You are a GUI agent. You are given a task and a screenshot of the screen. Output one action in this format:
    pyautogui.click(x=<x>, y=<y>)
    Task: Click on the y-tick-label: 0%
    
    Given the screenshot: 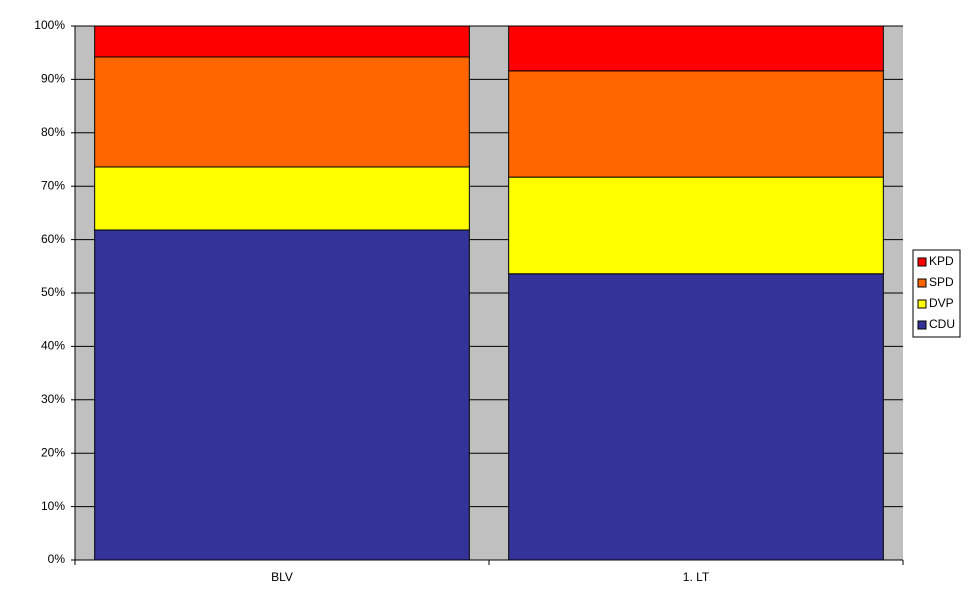 What is the action you would take?
    pyautogui.click(x=57, y=559)
    